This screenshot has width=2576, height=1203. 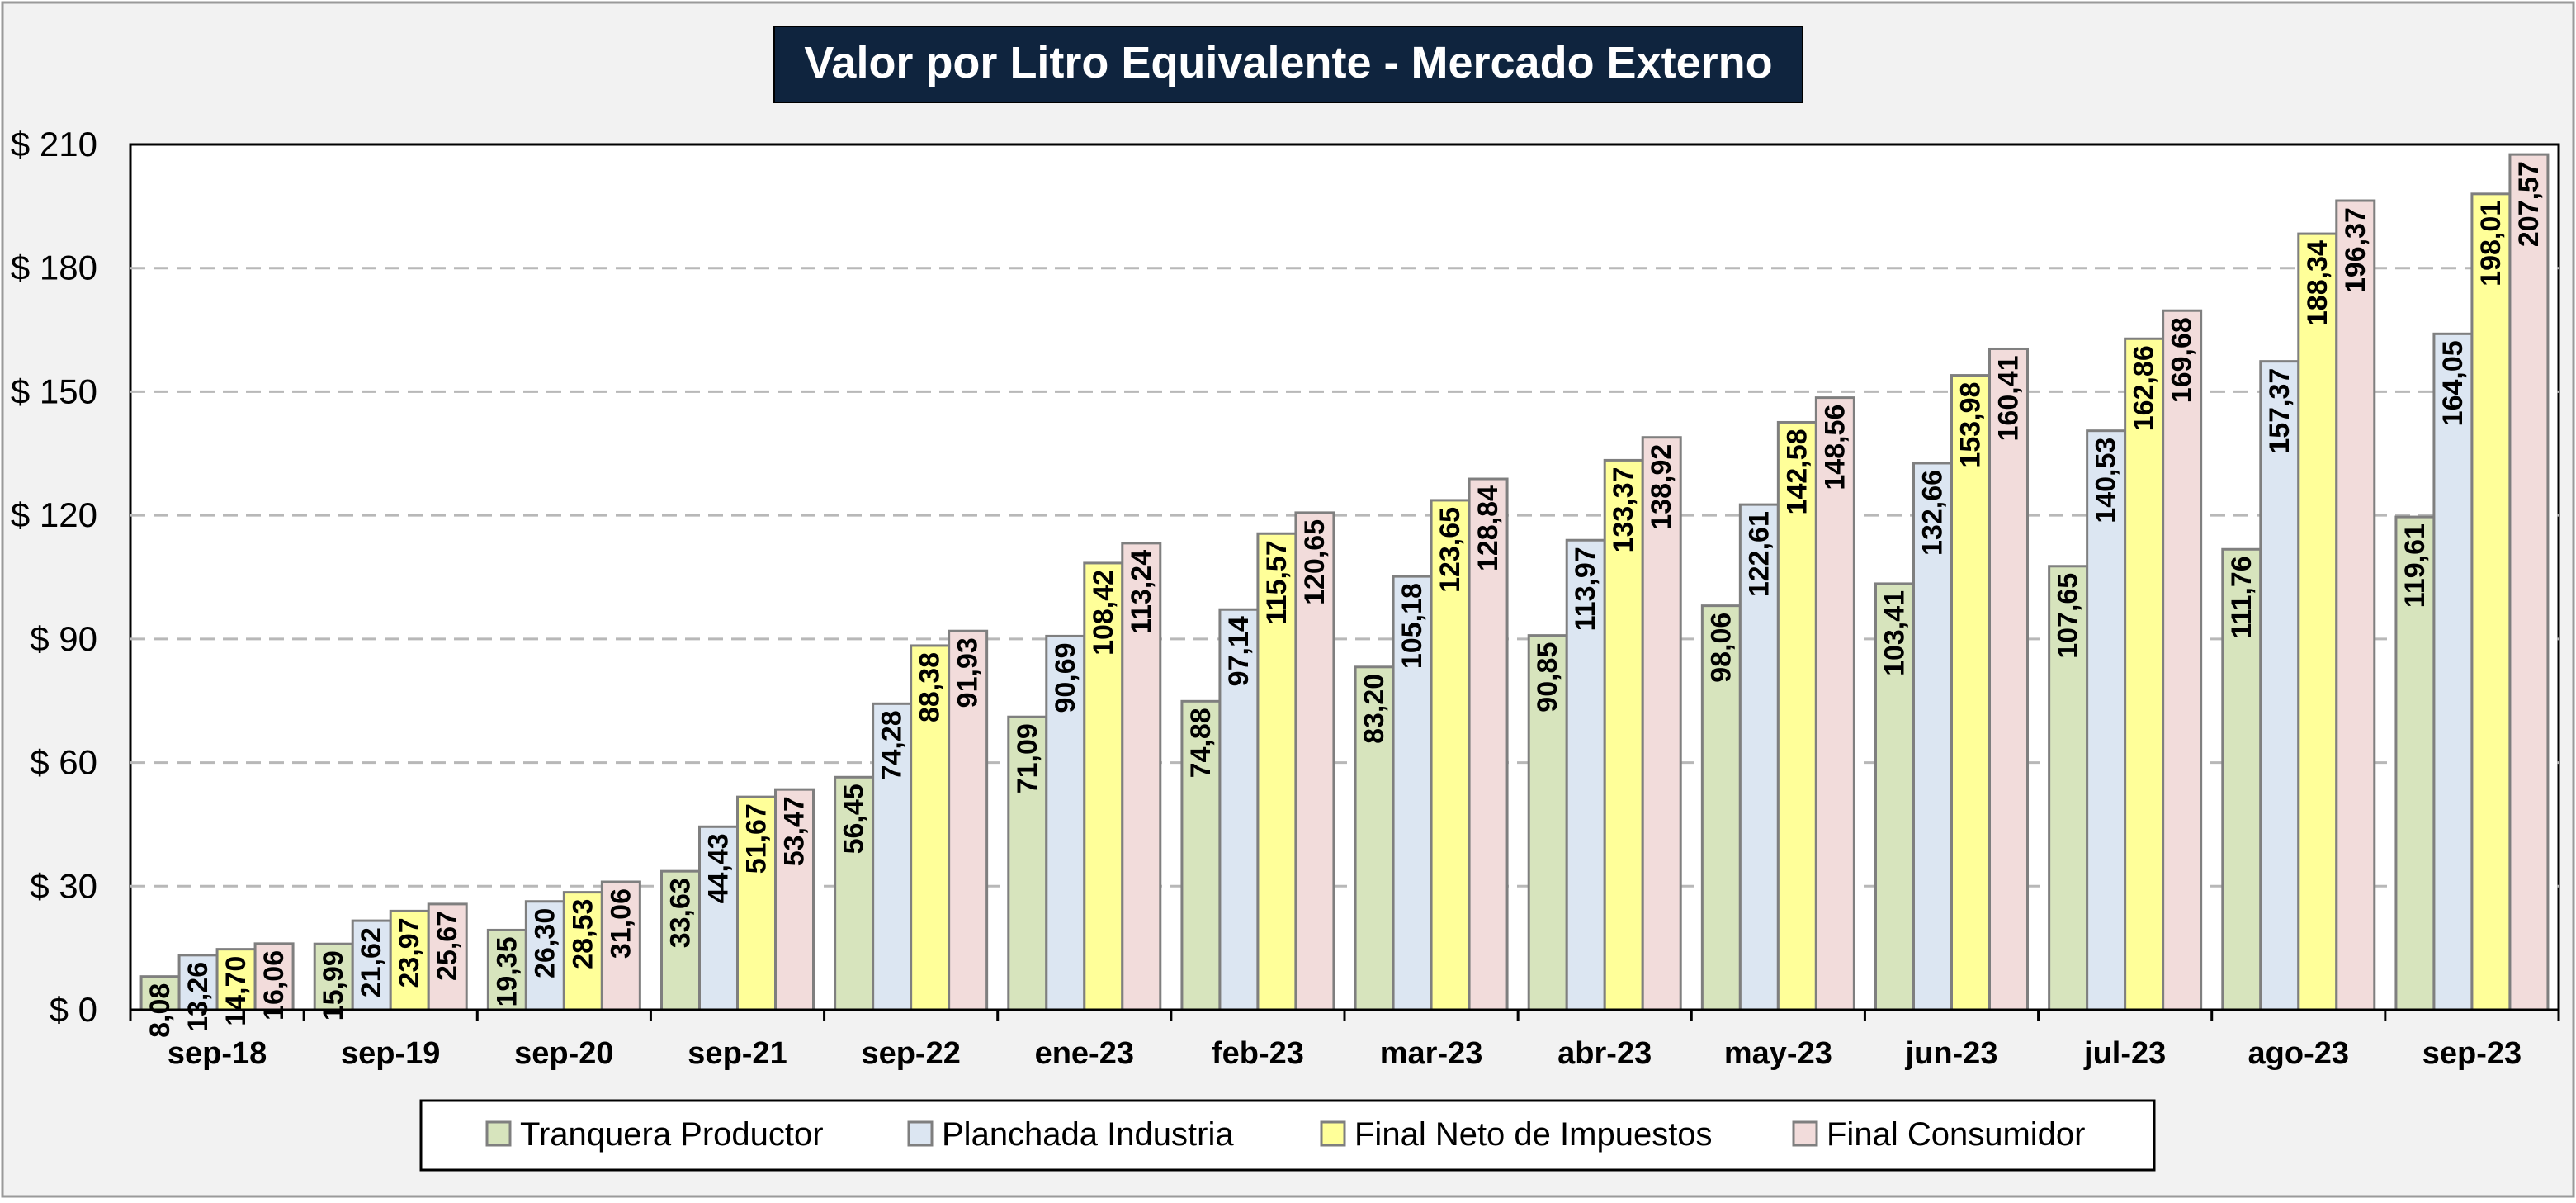 I want to click on data-label: 120,65, so click(x=1315, y=562).